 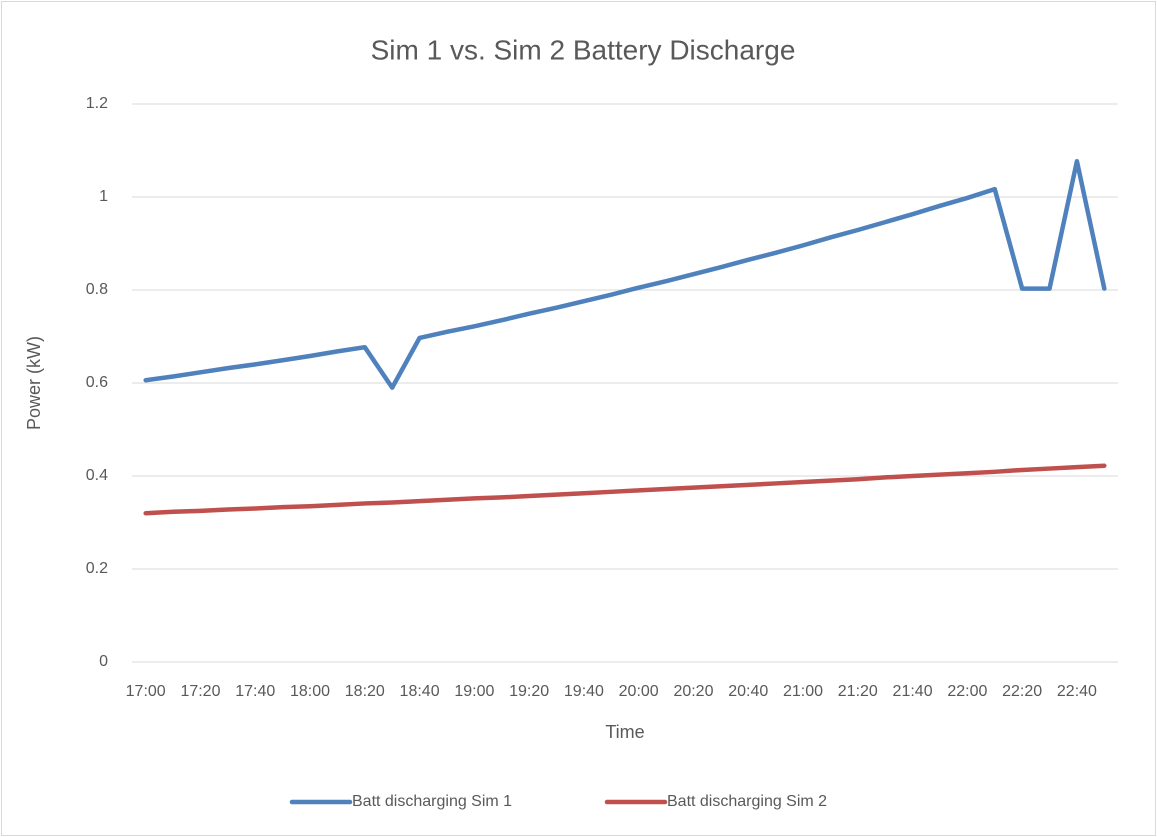 What do you see at coordinates (103, 661) in the screenshot?
I see `y-tick-label: 0` at bounding box center [103, 661].